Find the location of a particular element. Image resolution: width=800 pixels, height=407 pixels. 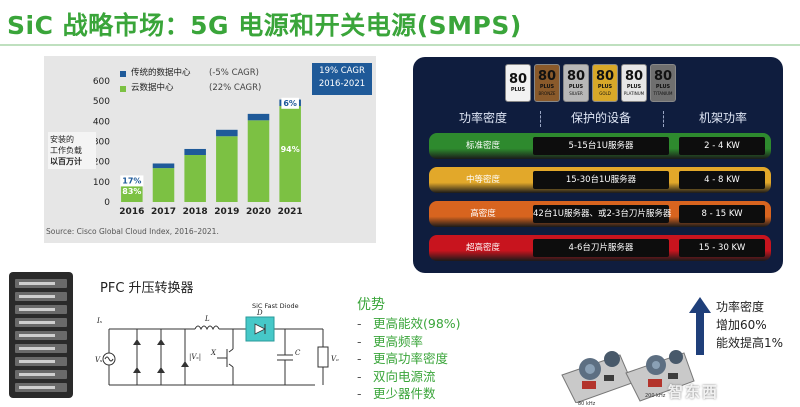

hardware-label-200khz: 200 kHz is located at coordinates (655, 396).